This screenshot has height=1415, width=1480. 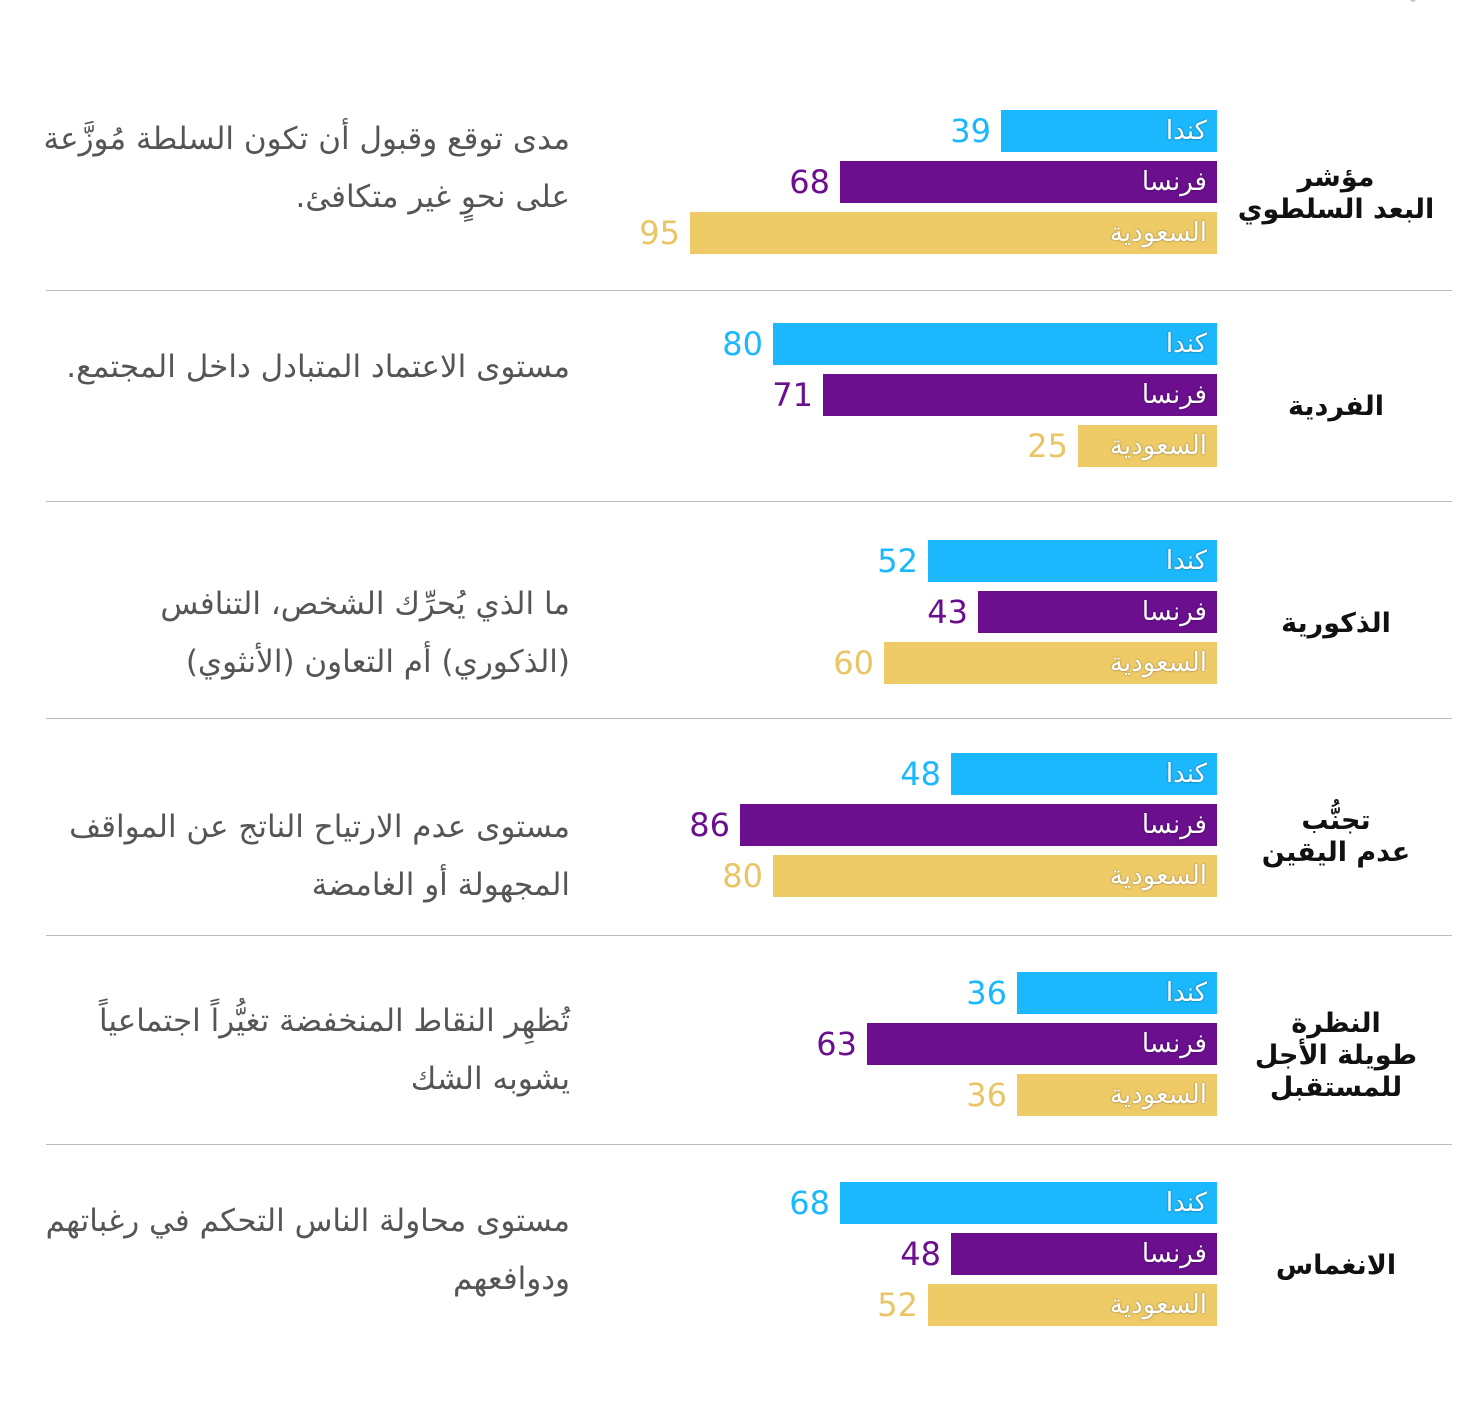 I want to click on bar-value-label: 63, so click(x=836, y=1044).